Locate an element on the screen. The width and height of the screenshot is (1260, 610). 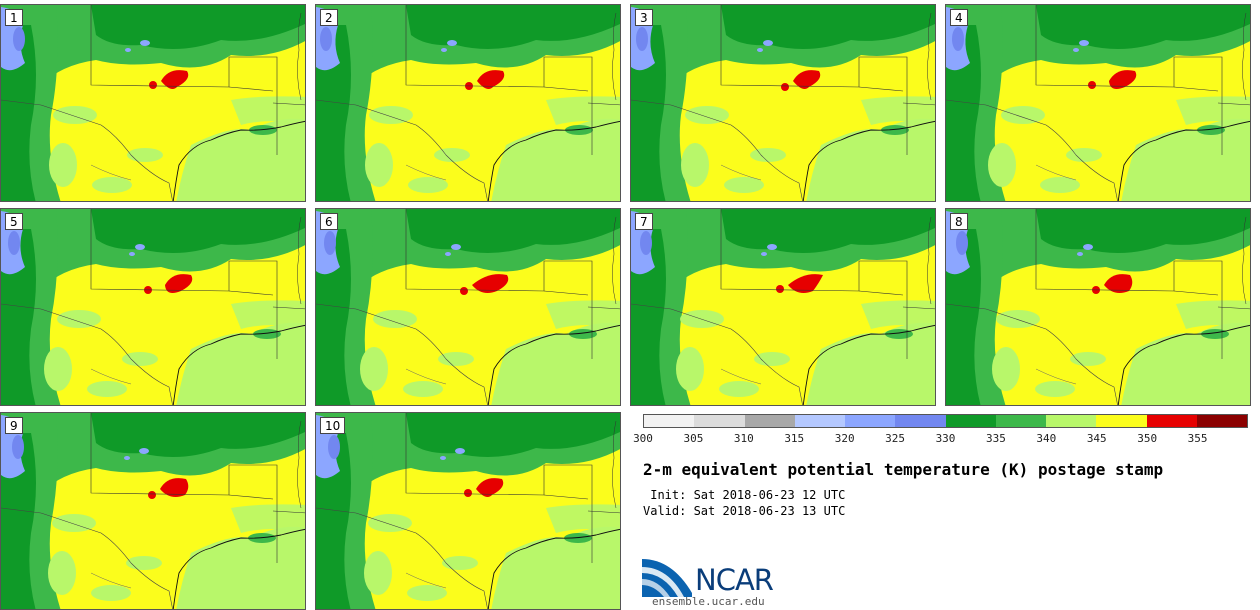
colorbar-tick-label: 325 is located at coordinates (895, 438).